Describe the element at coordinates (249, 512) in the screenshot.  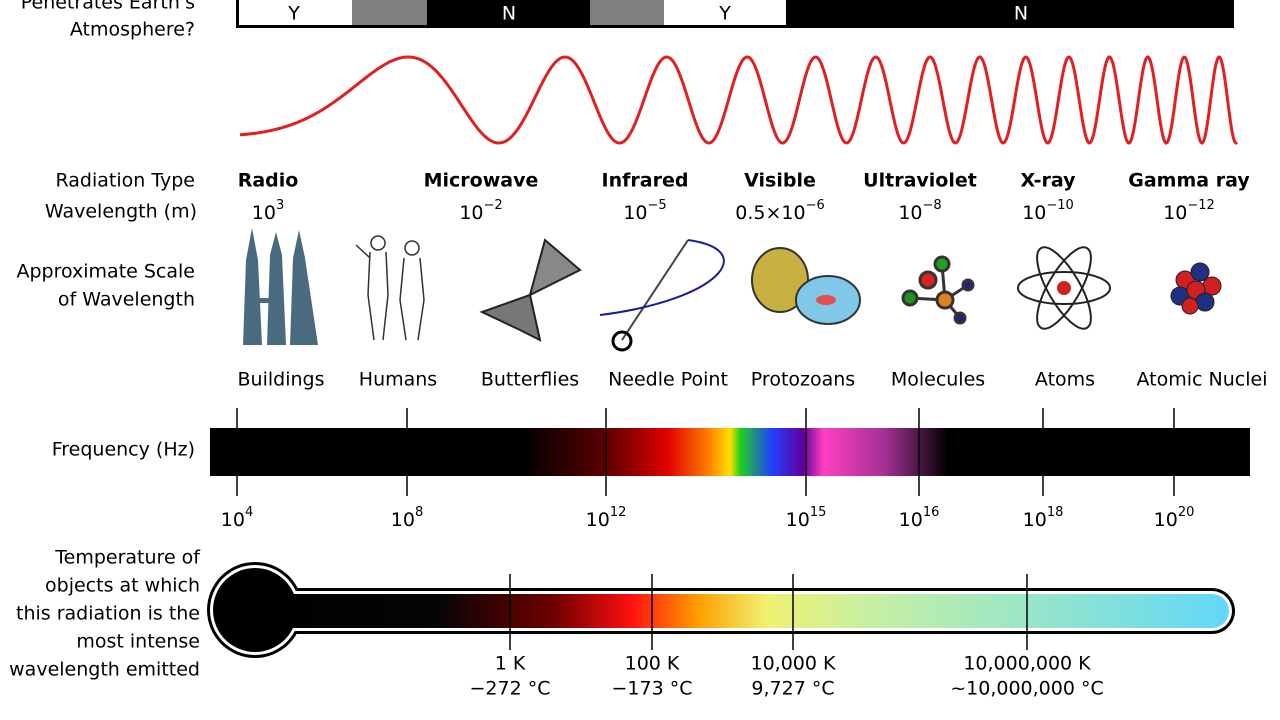
I see `frequency-label-exp: 4` at that location.